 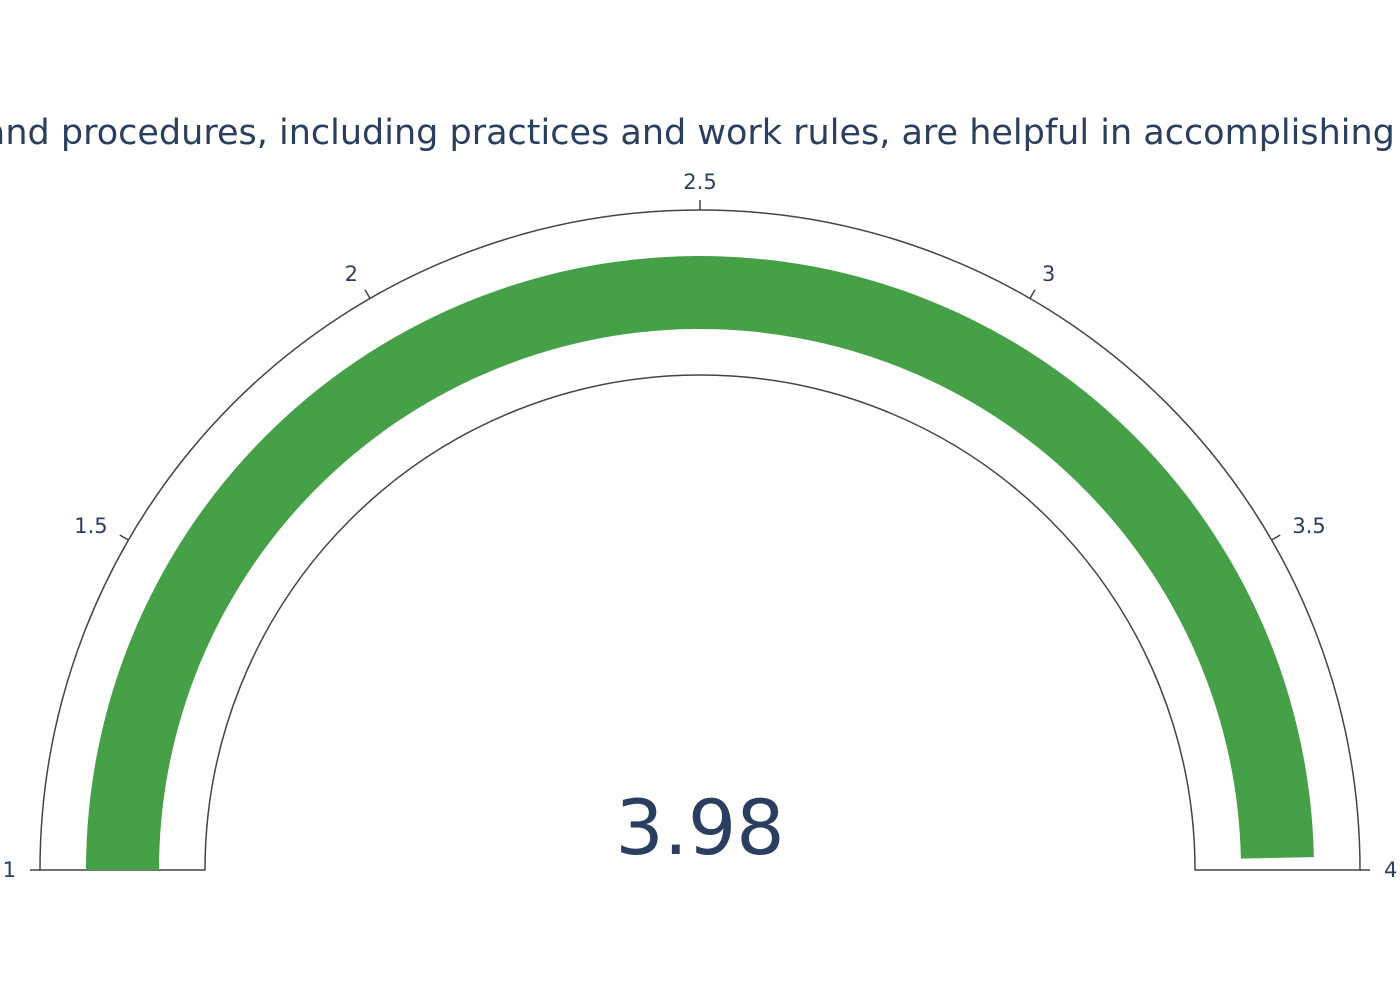 What do you see at coordinates (1308, 526) in the screenshot?
I see `gauge-tick-label: 3.5` at bounding box center [1308, 526].